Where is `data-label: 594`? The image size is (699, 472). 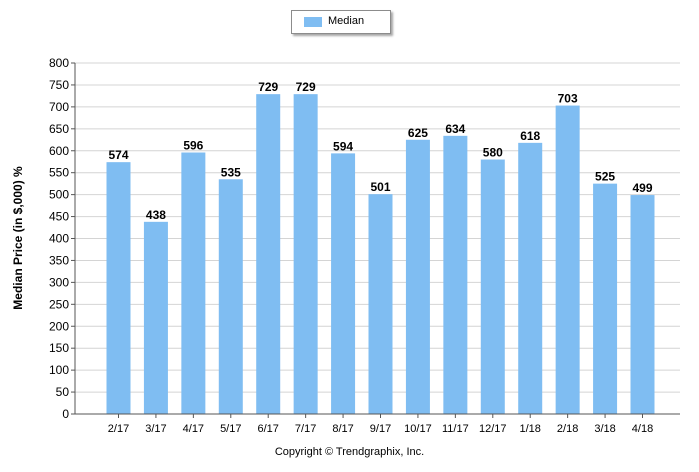
data-label: 594 is located at coordinates (343, 146).